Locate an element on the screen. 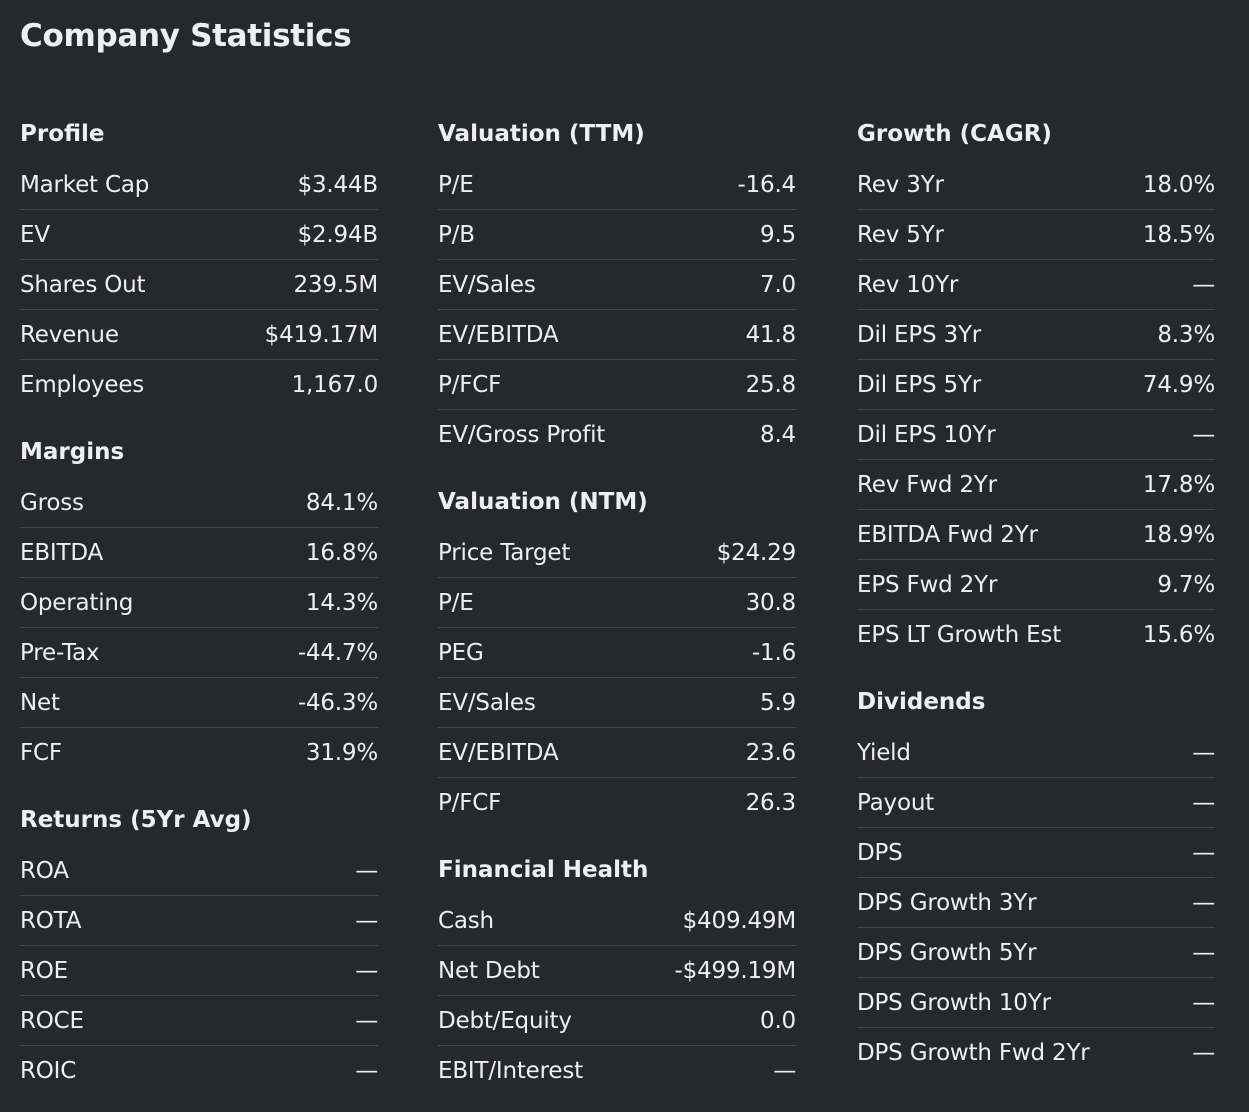 The width and height of the screenshot is (1249, 1112). stat-row-eps-lt-growth-est: EPS LT Growth Est 15.6% is located at coordinates (1036, 634).